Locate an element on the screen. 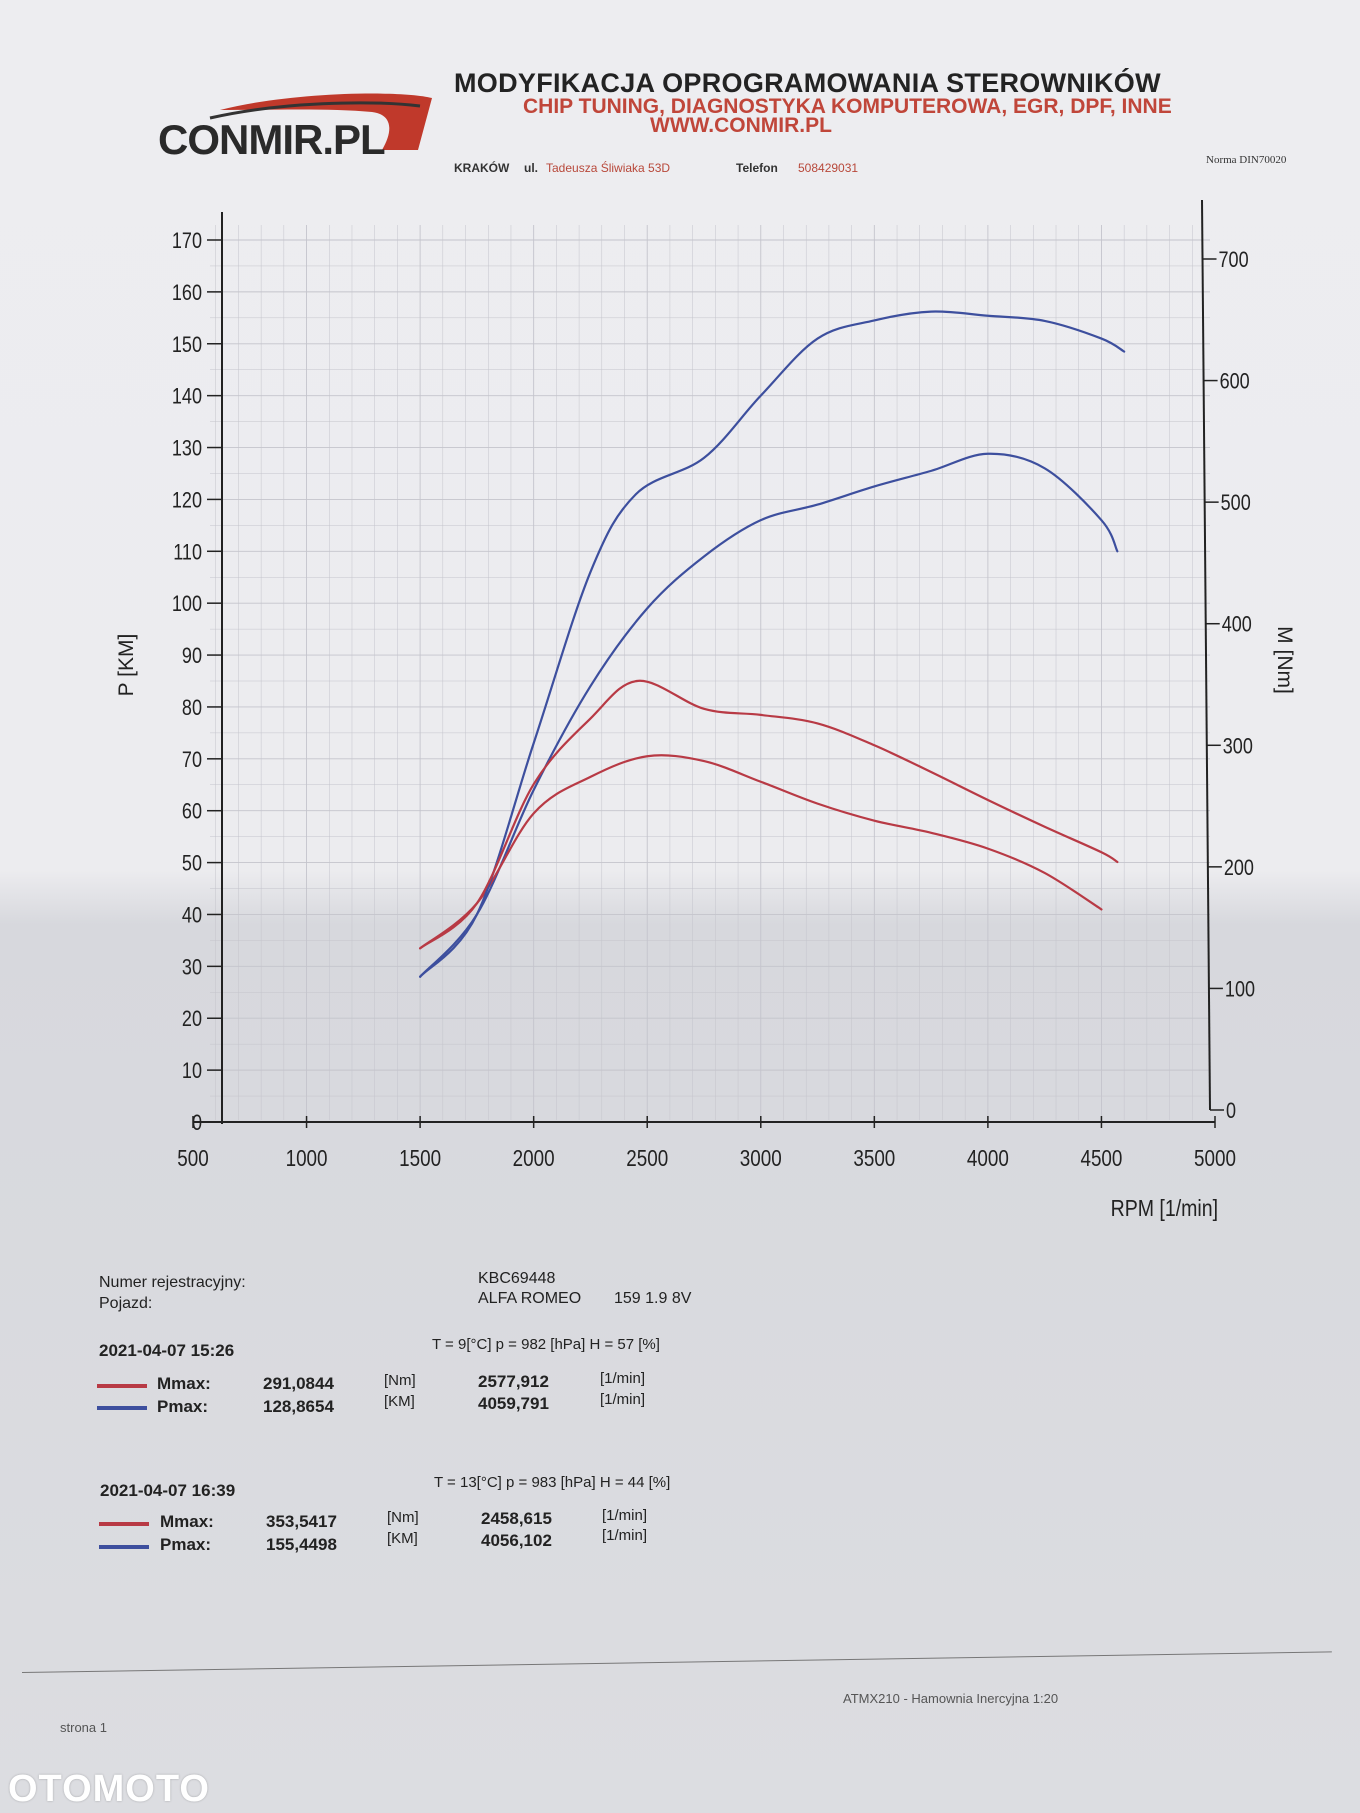 The image size is (1360, 1813). x-tick-label: 2000 is located at coordinates (534, 1158).